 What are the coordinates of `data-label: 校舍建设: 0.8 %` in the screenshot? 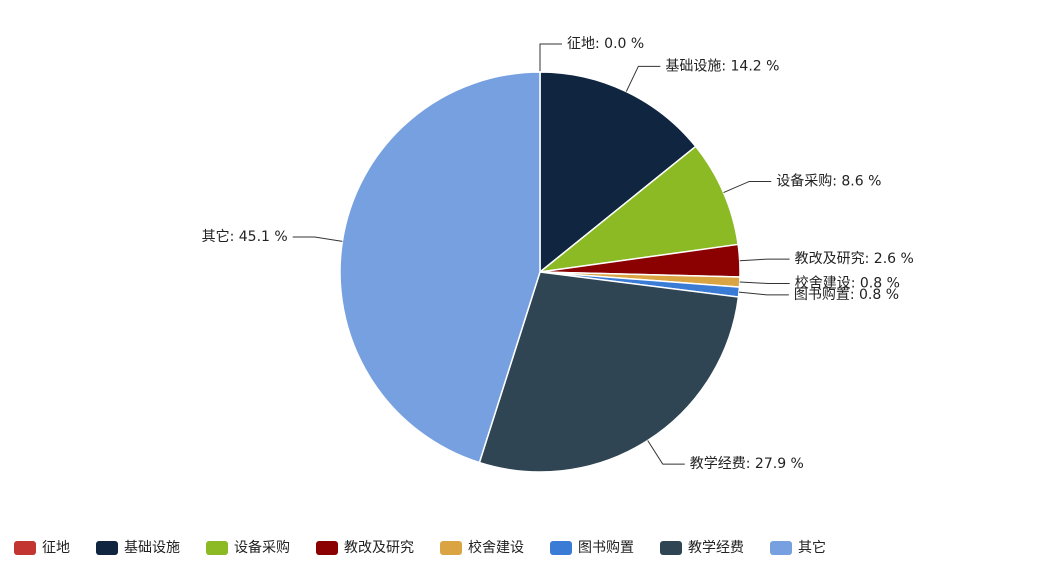 It's located at (847, 282).